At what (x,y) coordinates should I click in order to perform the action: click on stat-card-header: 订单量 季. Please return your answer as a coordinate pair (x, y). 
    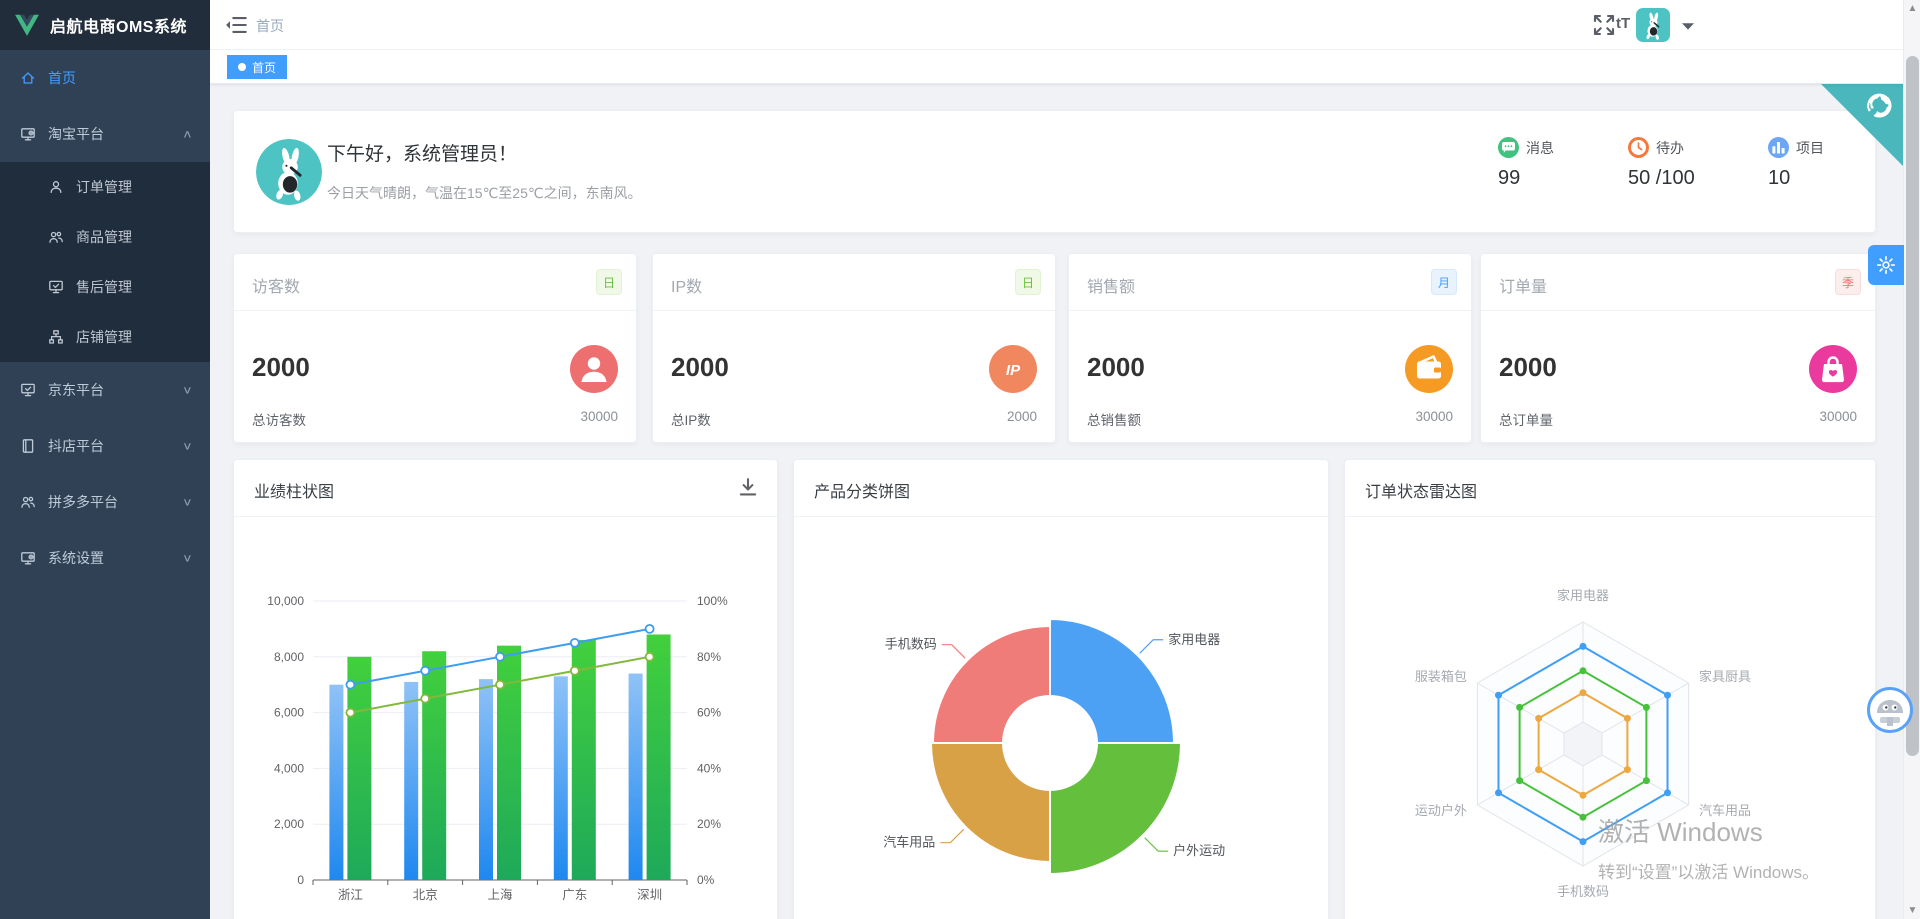
    Looking at the image, I should click on (1678, 282).